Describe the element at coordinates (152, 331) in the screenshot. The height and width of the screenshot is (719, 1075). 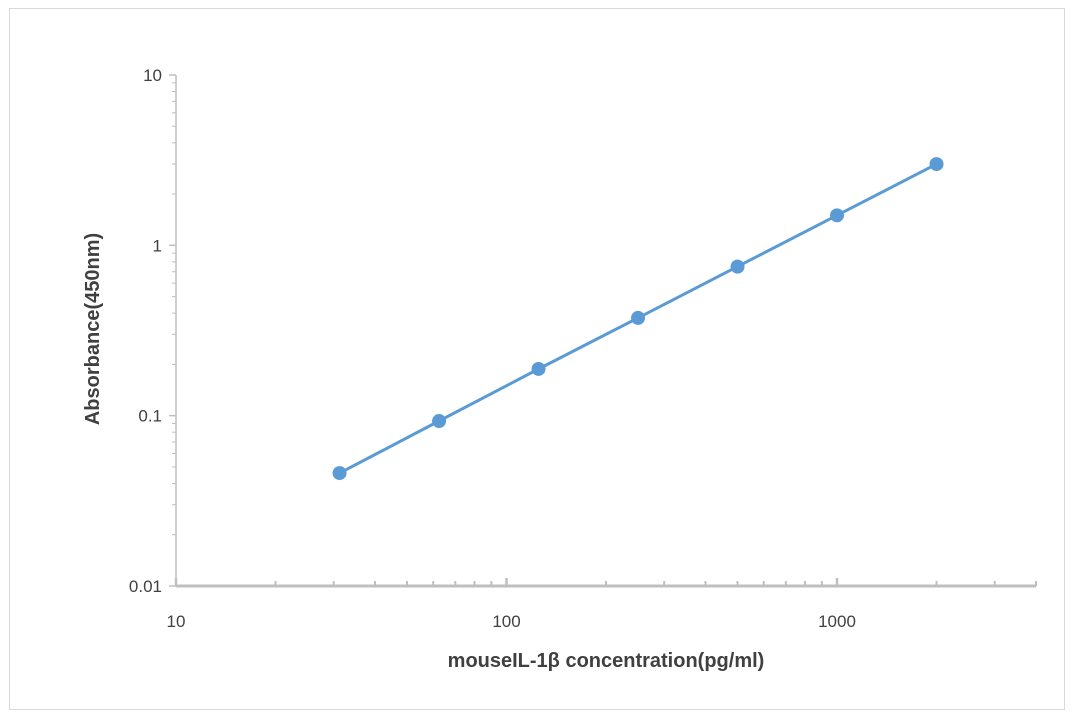
I see `y-axis: 0.01 0.1 1 10` at that location.